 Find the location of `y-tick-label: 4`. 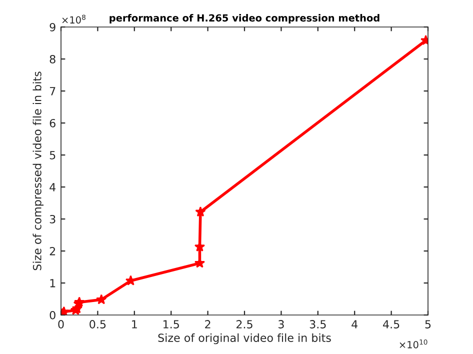

y-tick-label: 4 is located at coordinates (53, 187).